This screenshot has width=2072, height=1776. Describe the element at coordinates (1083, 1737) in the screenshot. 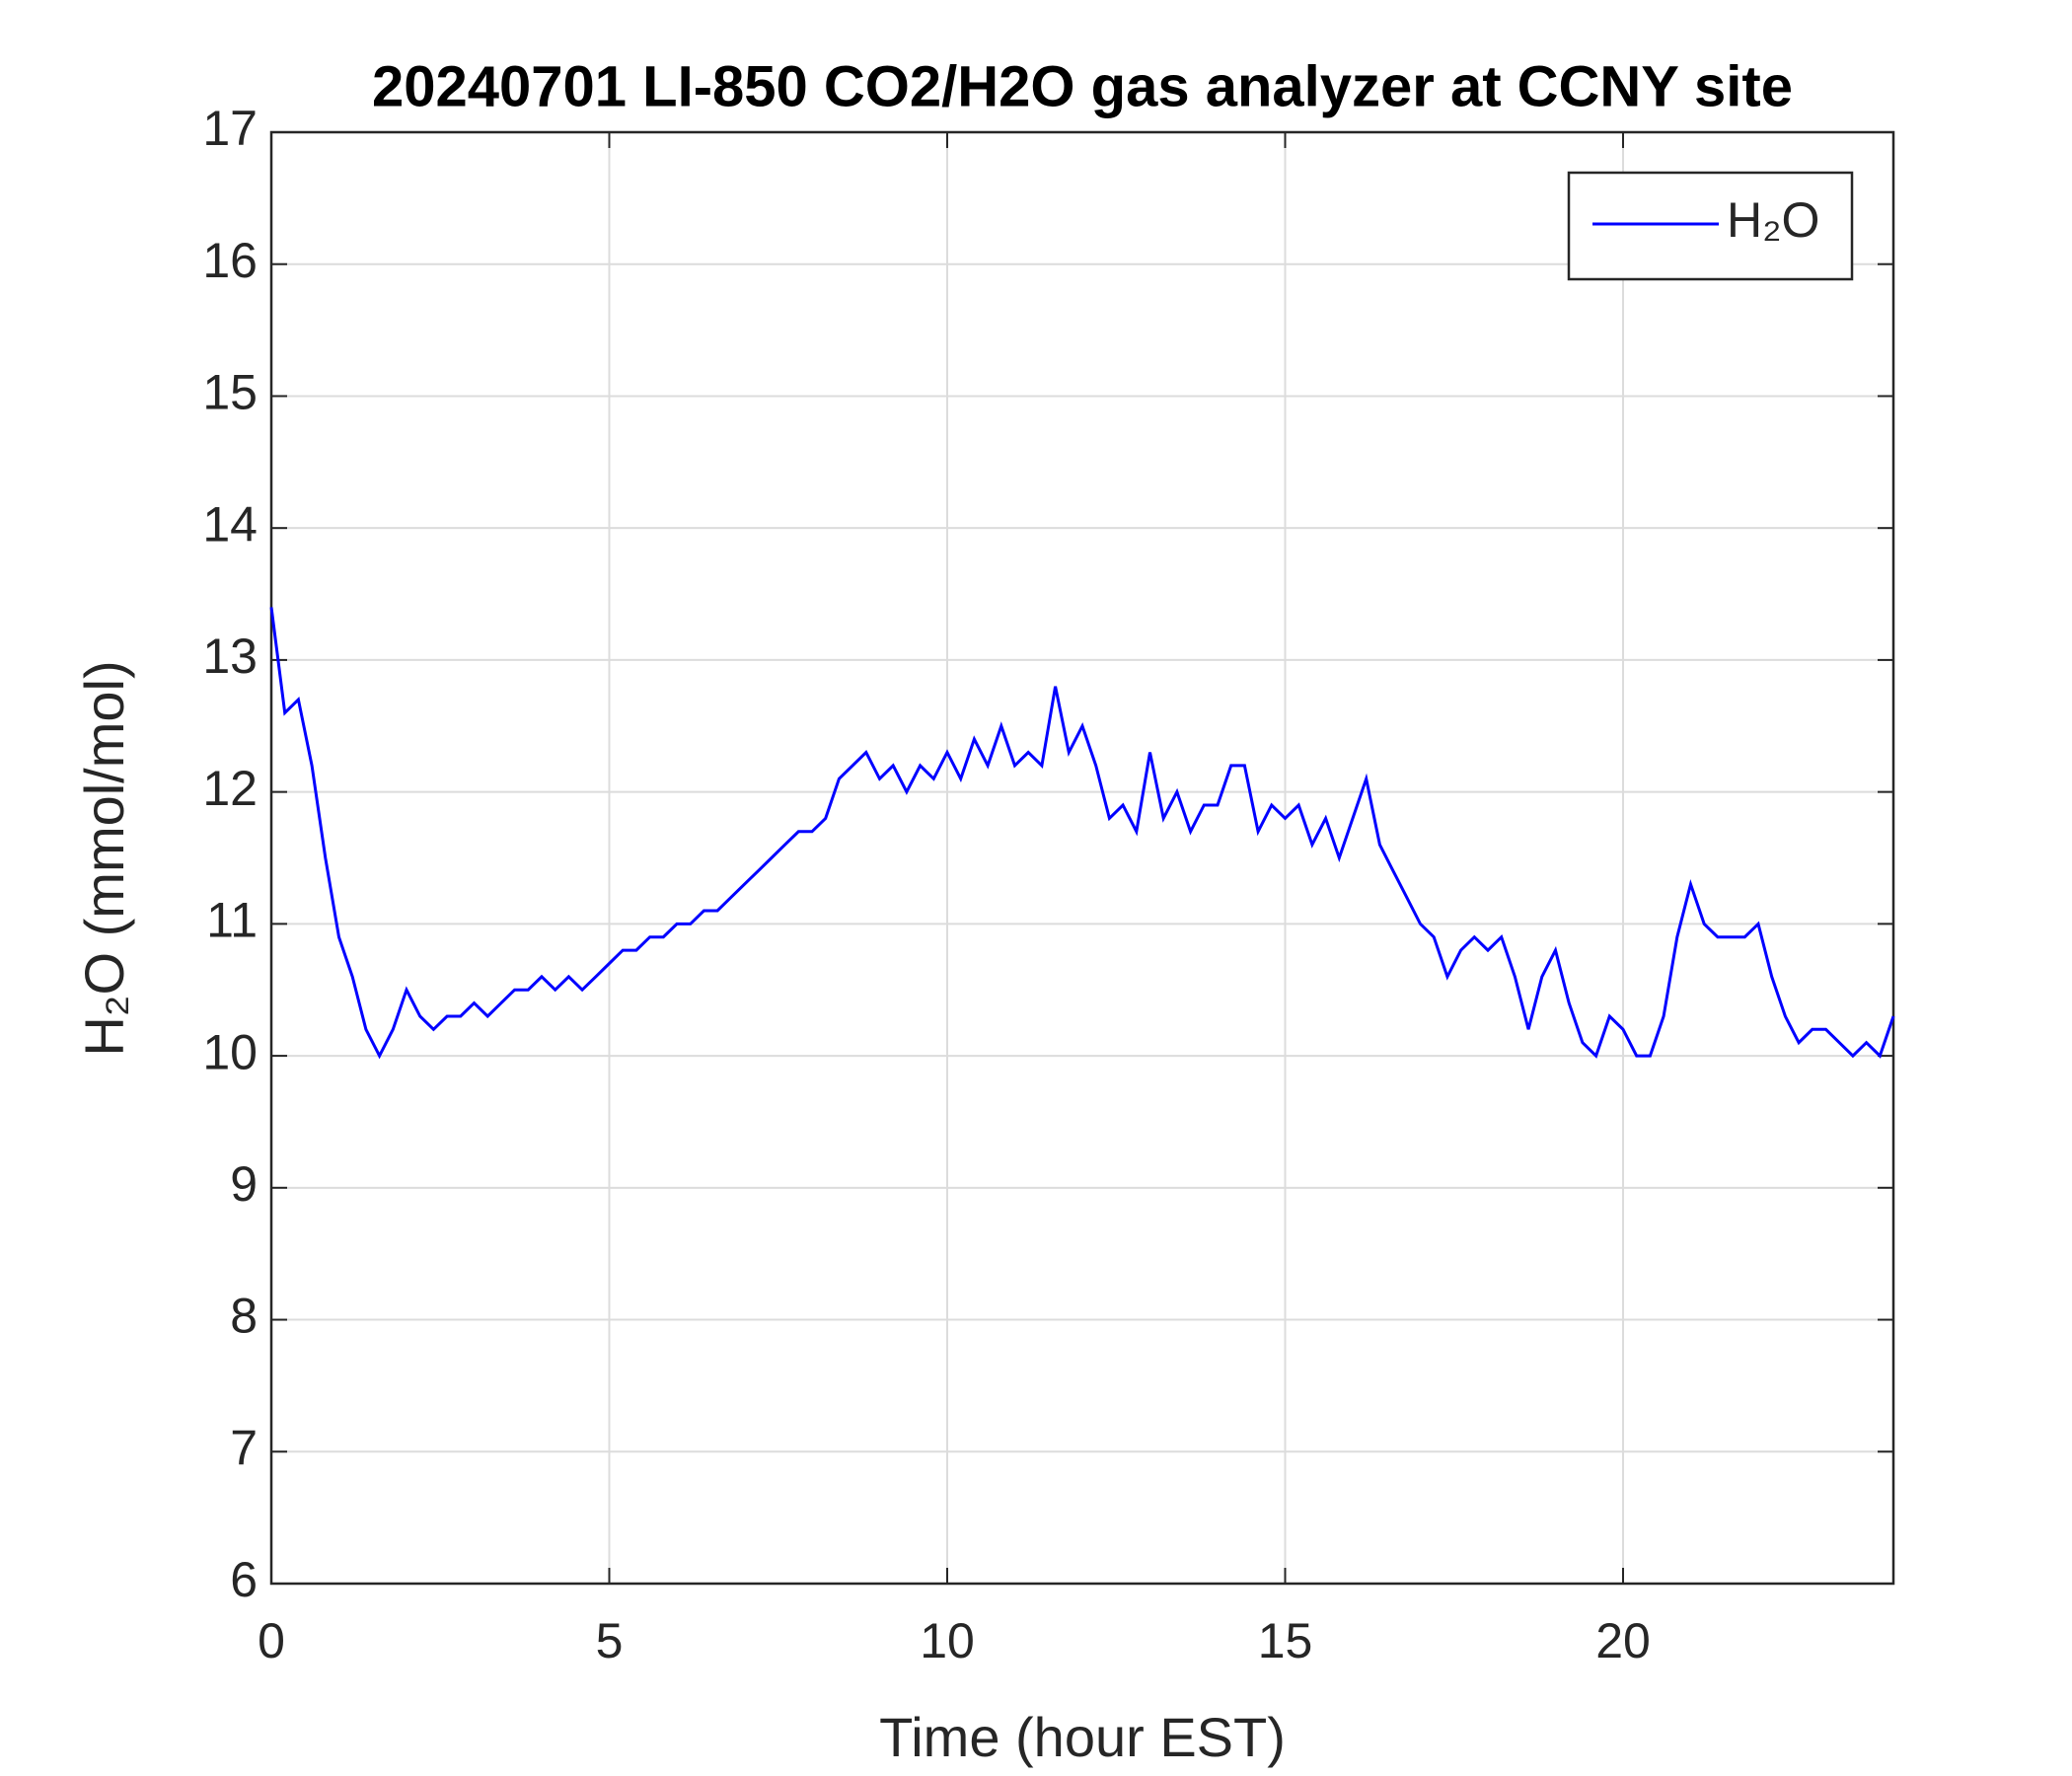

I see `x-axis-label: Time (hour EST)` at that location.